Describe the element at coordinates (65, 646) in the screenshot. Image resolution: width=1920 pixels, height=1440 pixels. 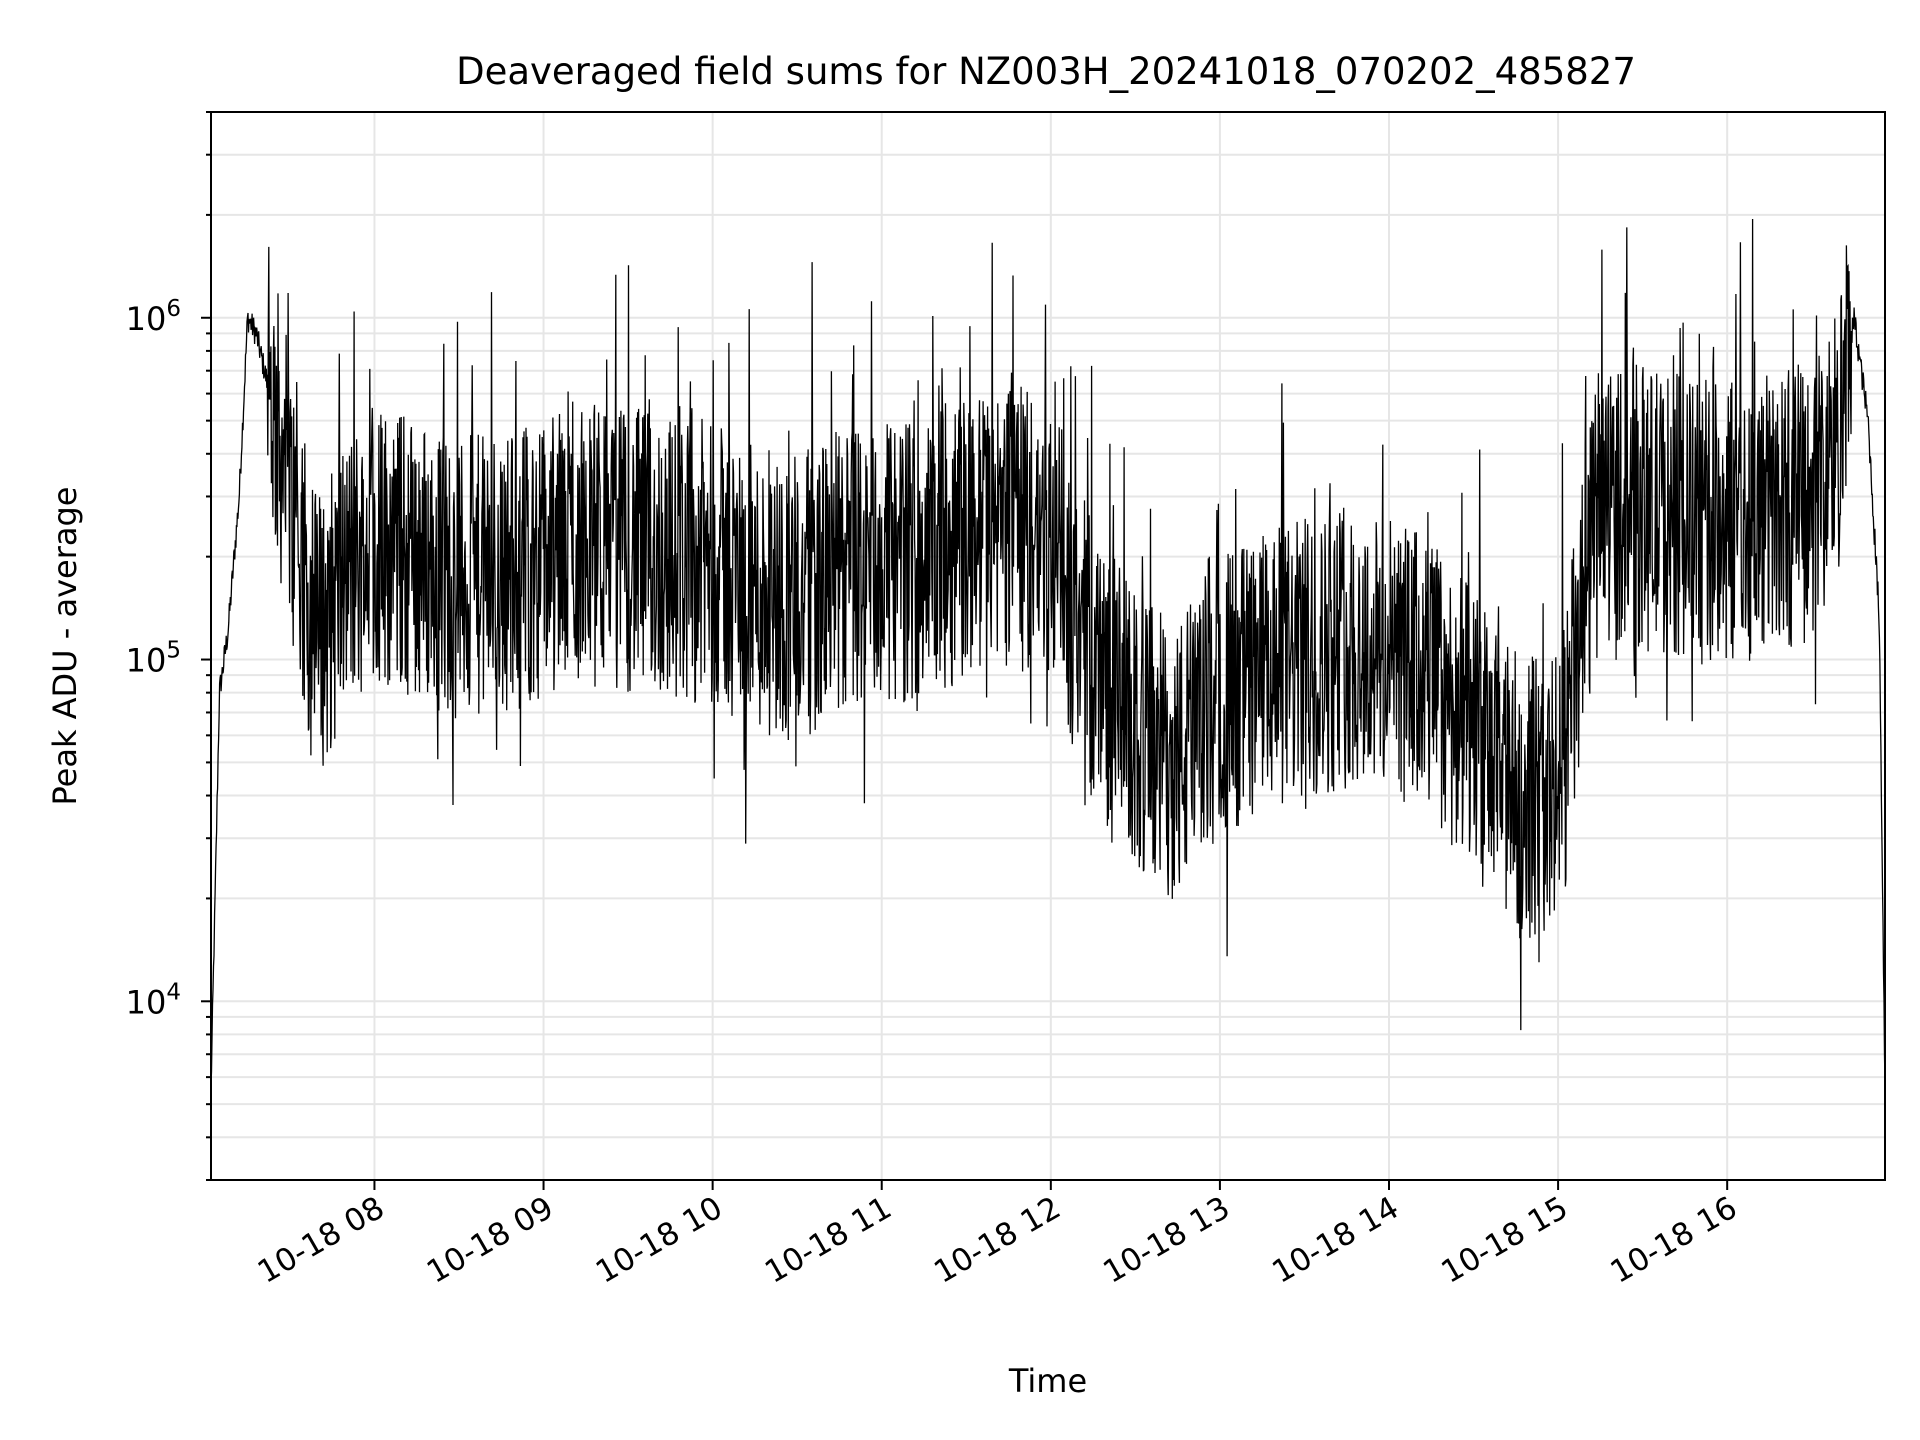
I see `y-axis-label: Peak ADU - average` at that location.